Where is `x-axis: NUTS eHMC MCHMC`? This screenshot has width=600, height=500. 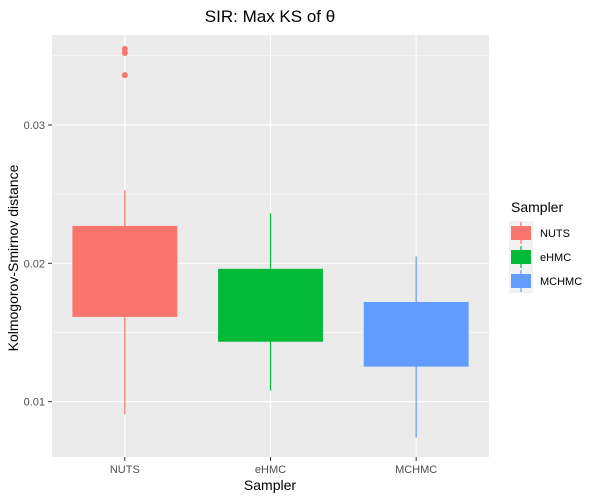 x-axis: NUTS eHMC MCHMC is located at coordinates (273, 466).